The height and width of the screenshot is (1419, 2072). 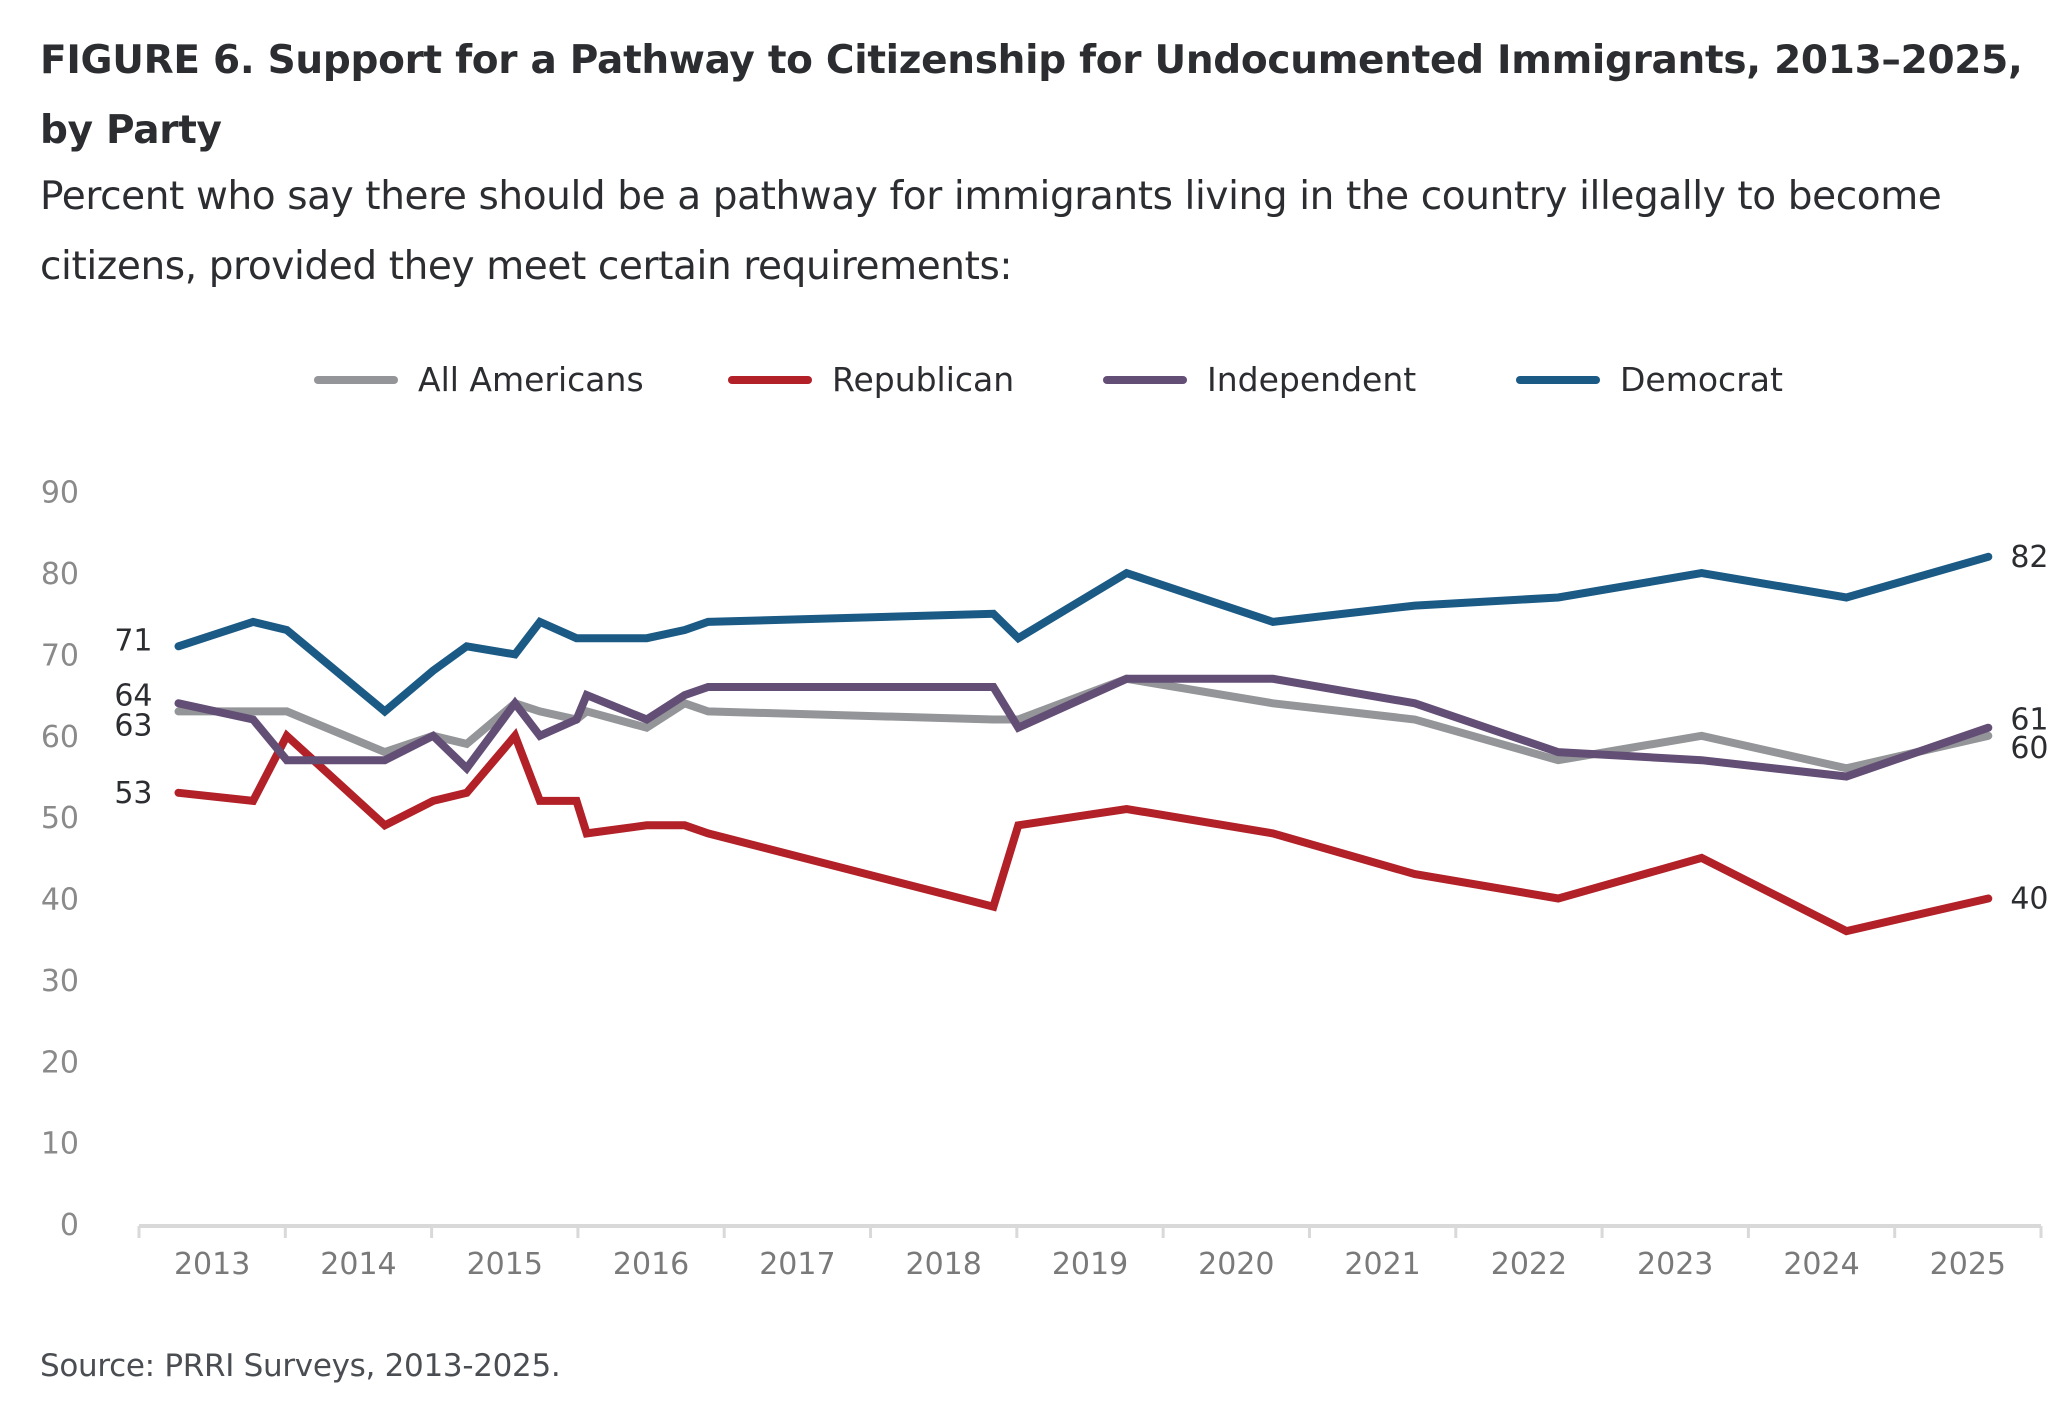 What do you see at coordinates (1090, 1264) in the screenshot?
I see `x-tick-label: 2019` at bounding box center [1090, 1264].